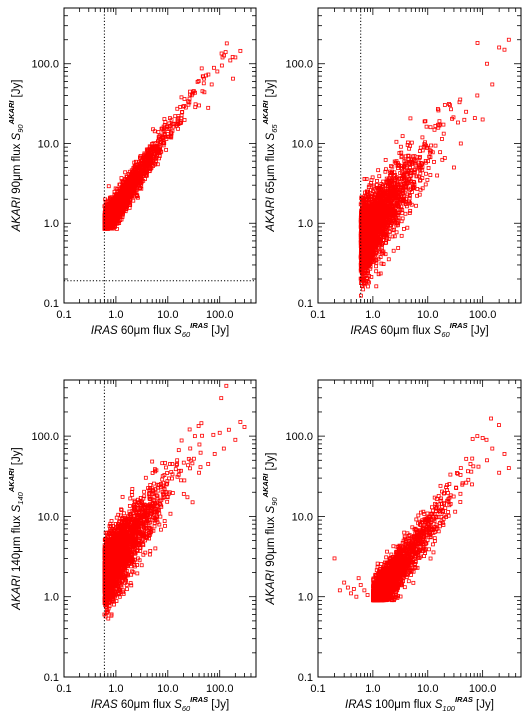  I want to click on y-tick-label: 0.1, so click(51, 304).